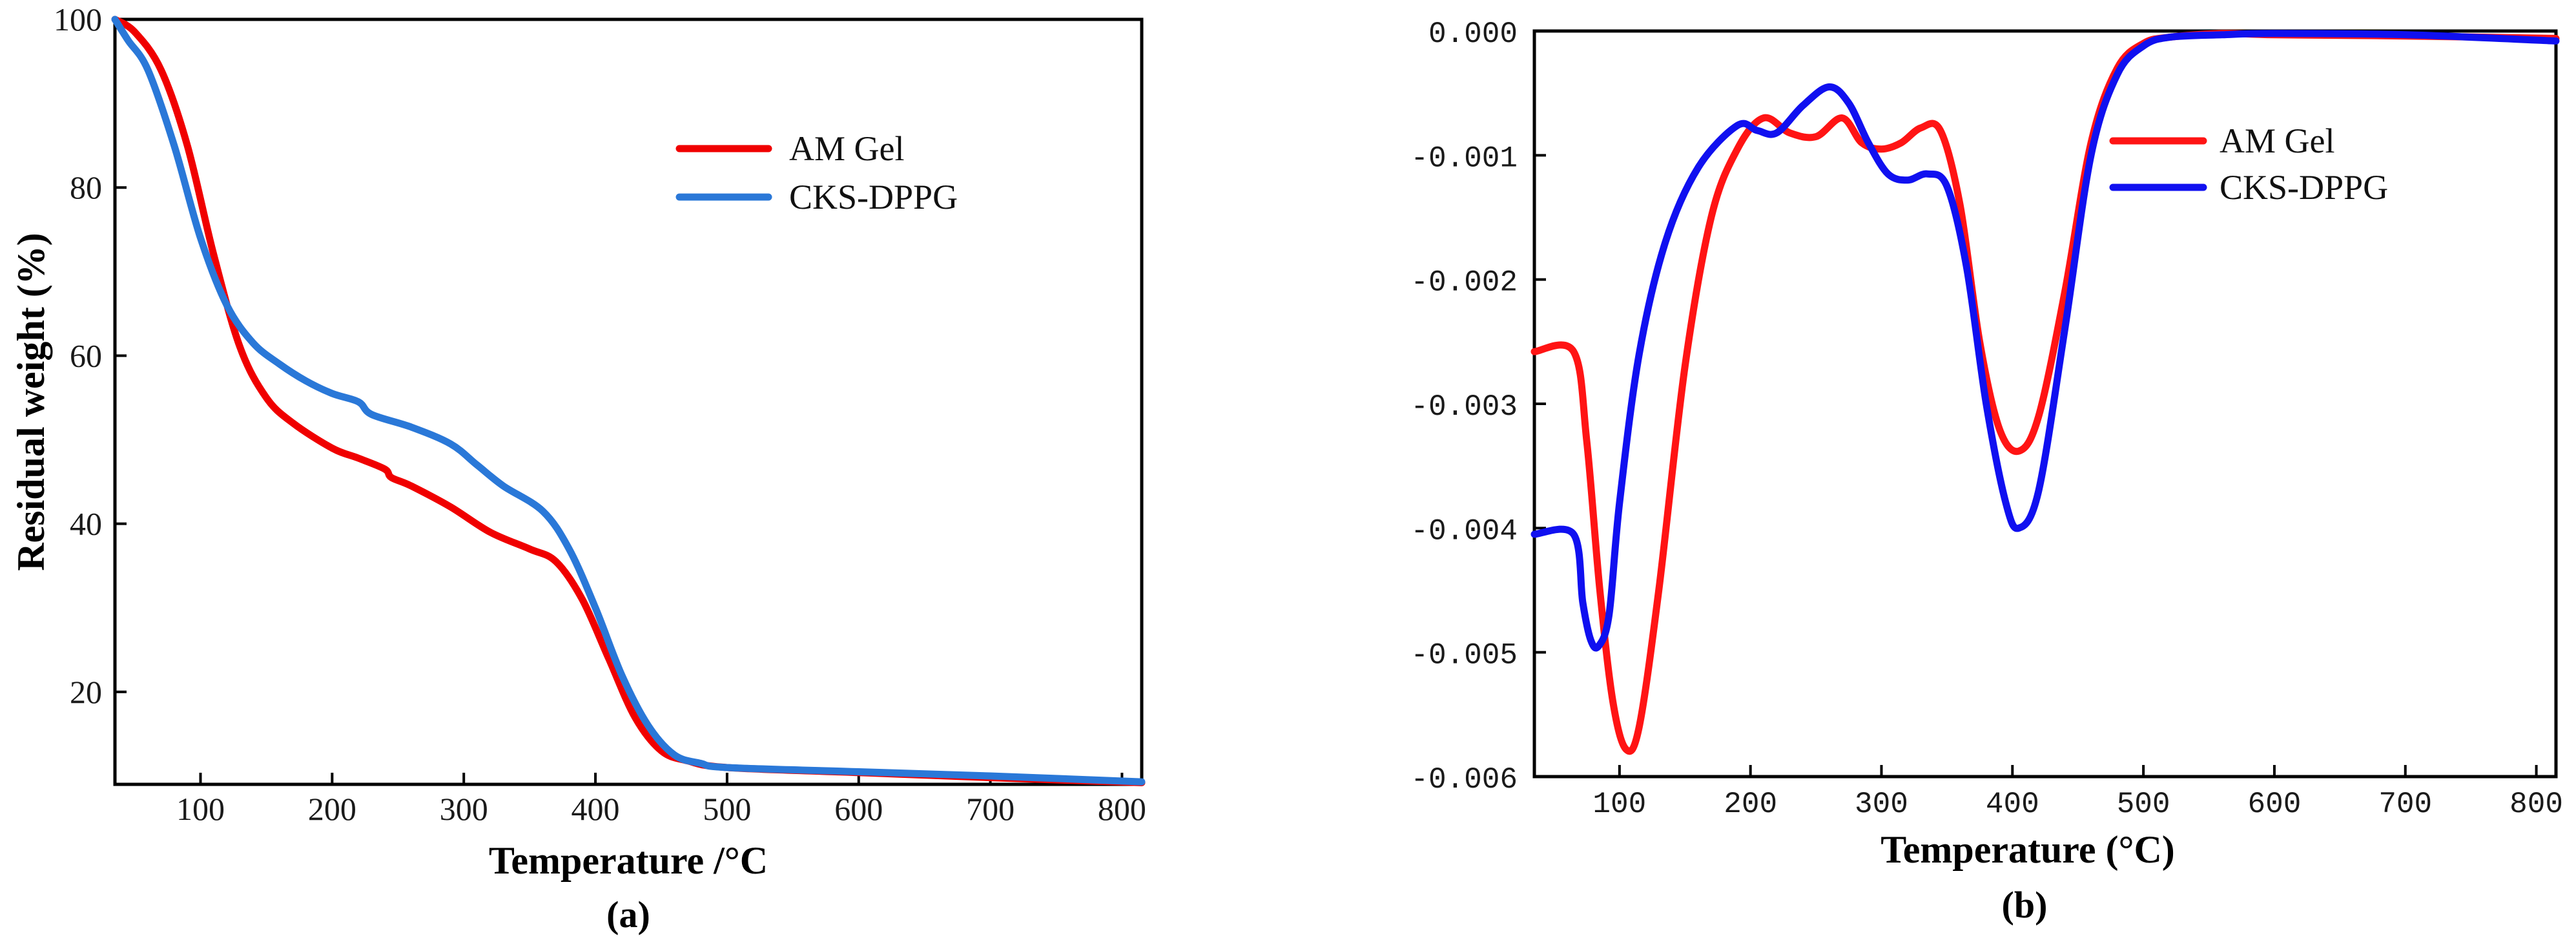 This screenshot has width=2576, height=942. Describe the element at coordinates (628, 860) in the screenshot. I see `x-axis-title-a: Temperature /°C` at that location.